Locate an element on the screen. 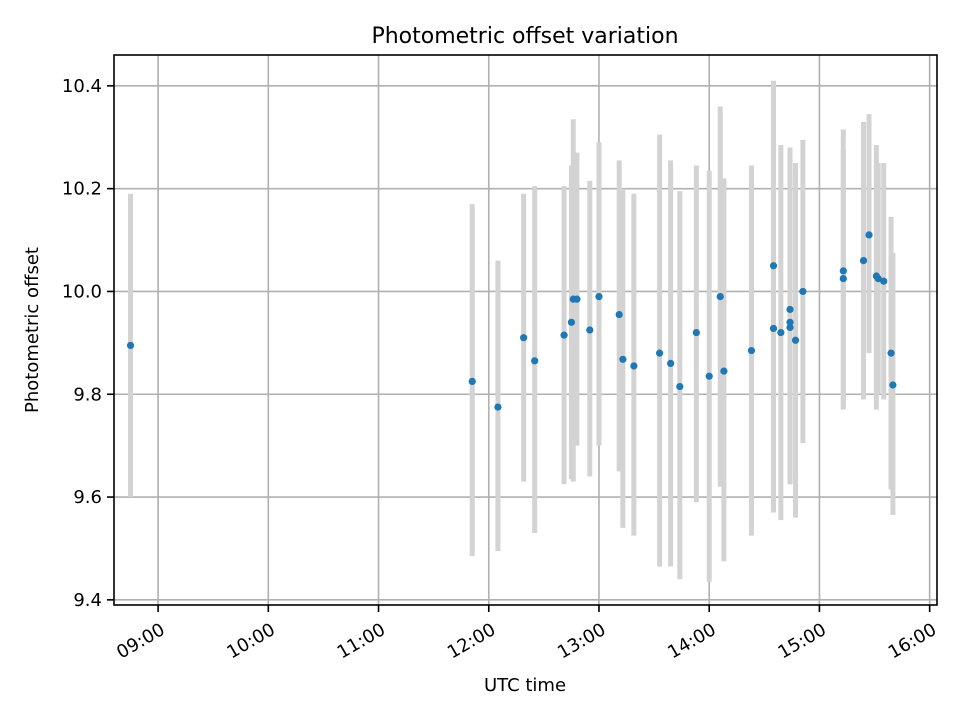  chart-title: Photometric offset variation is located at coordinates (524, 36).